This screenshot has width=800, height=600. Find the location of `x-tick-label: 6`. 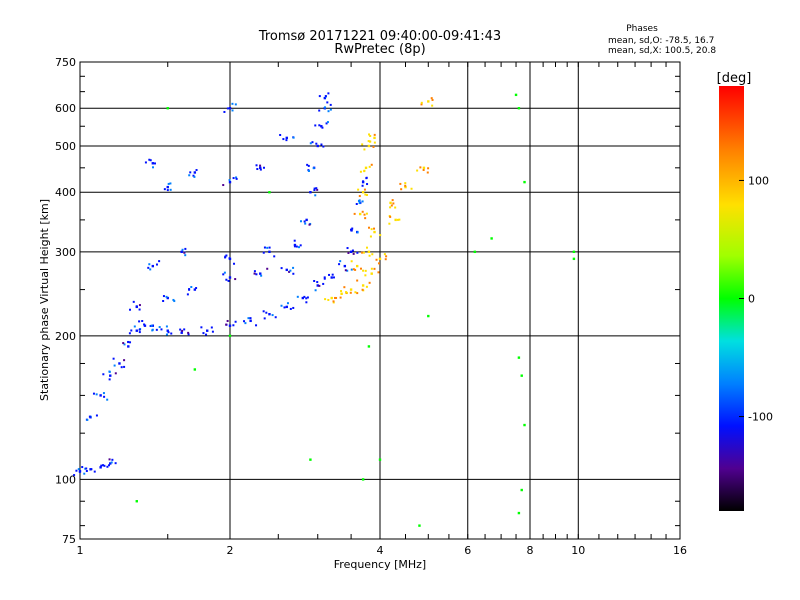

x-tick-label: 6 is located at coordinates (467, 550).